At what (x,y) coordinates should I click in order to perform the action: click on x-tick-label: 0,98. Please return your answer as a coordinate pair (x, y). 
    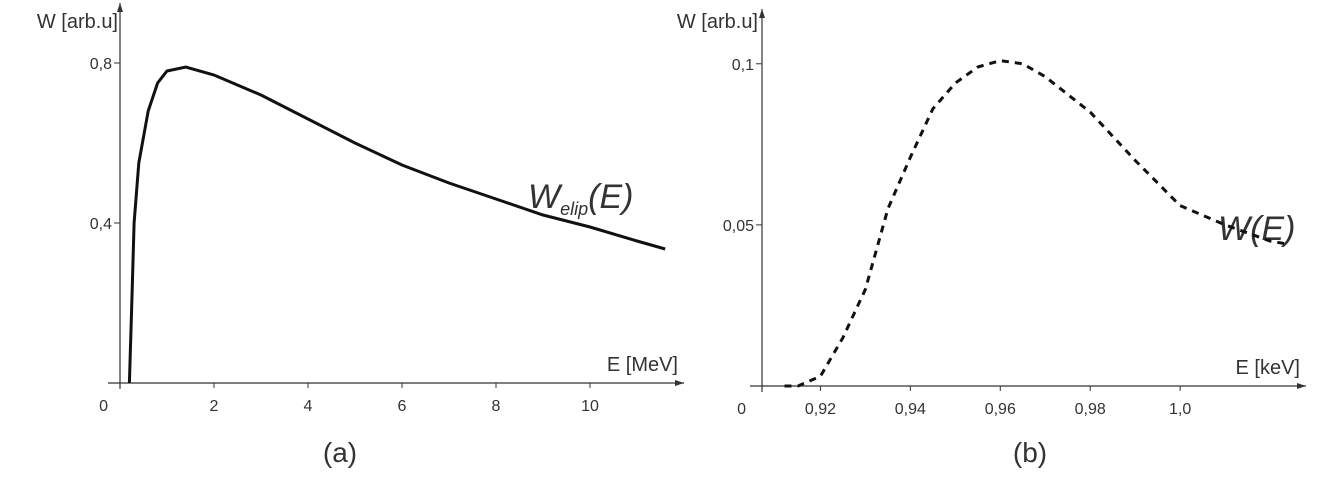
    Looking at the image, I should click on (1090, 409).